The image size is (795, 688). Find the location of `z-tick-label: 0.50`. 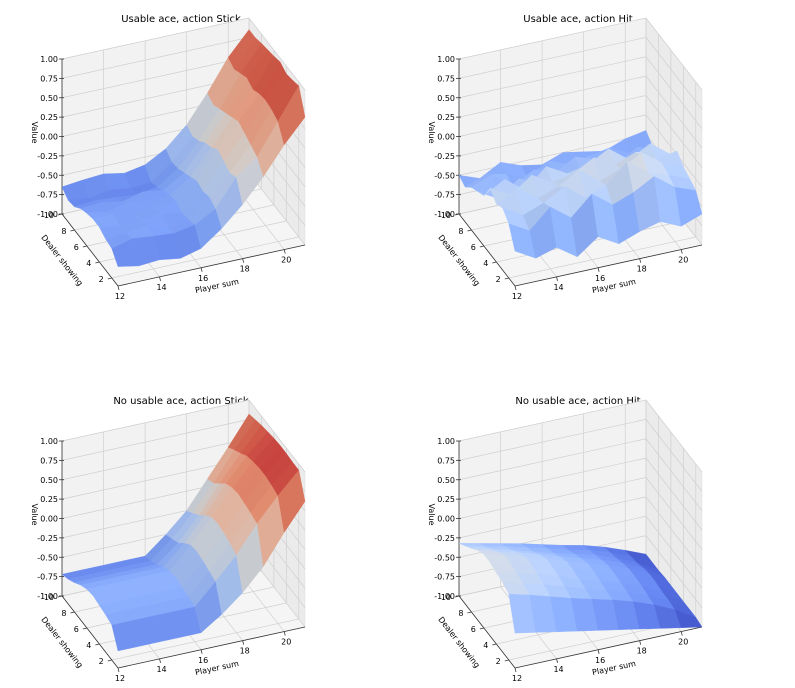

z-tick-label: 0.50 is located at coordinates (446, 480).